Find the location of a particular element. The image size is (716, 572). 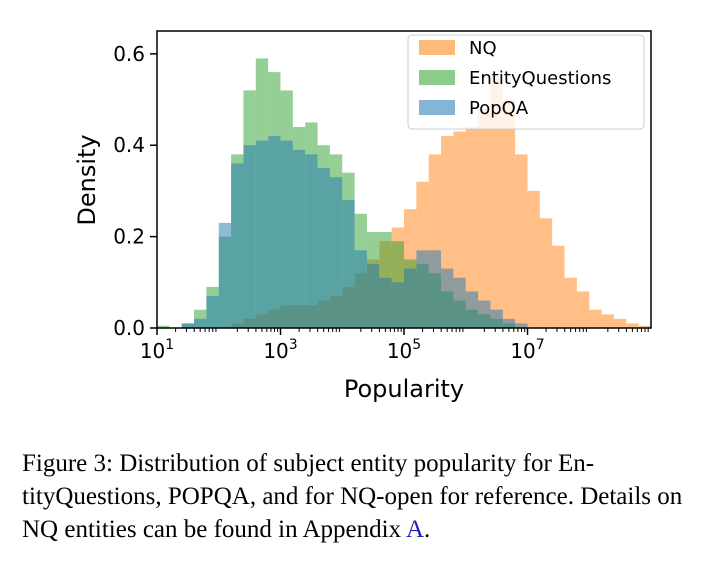

y-tick-label: 0.2 is located at coordinates (129, 237).